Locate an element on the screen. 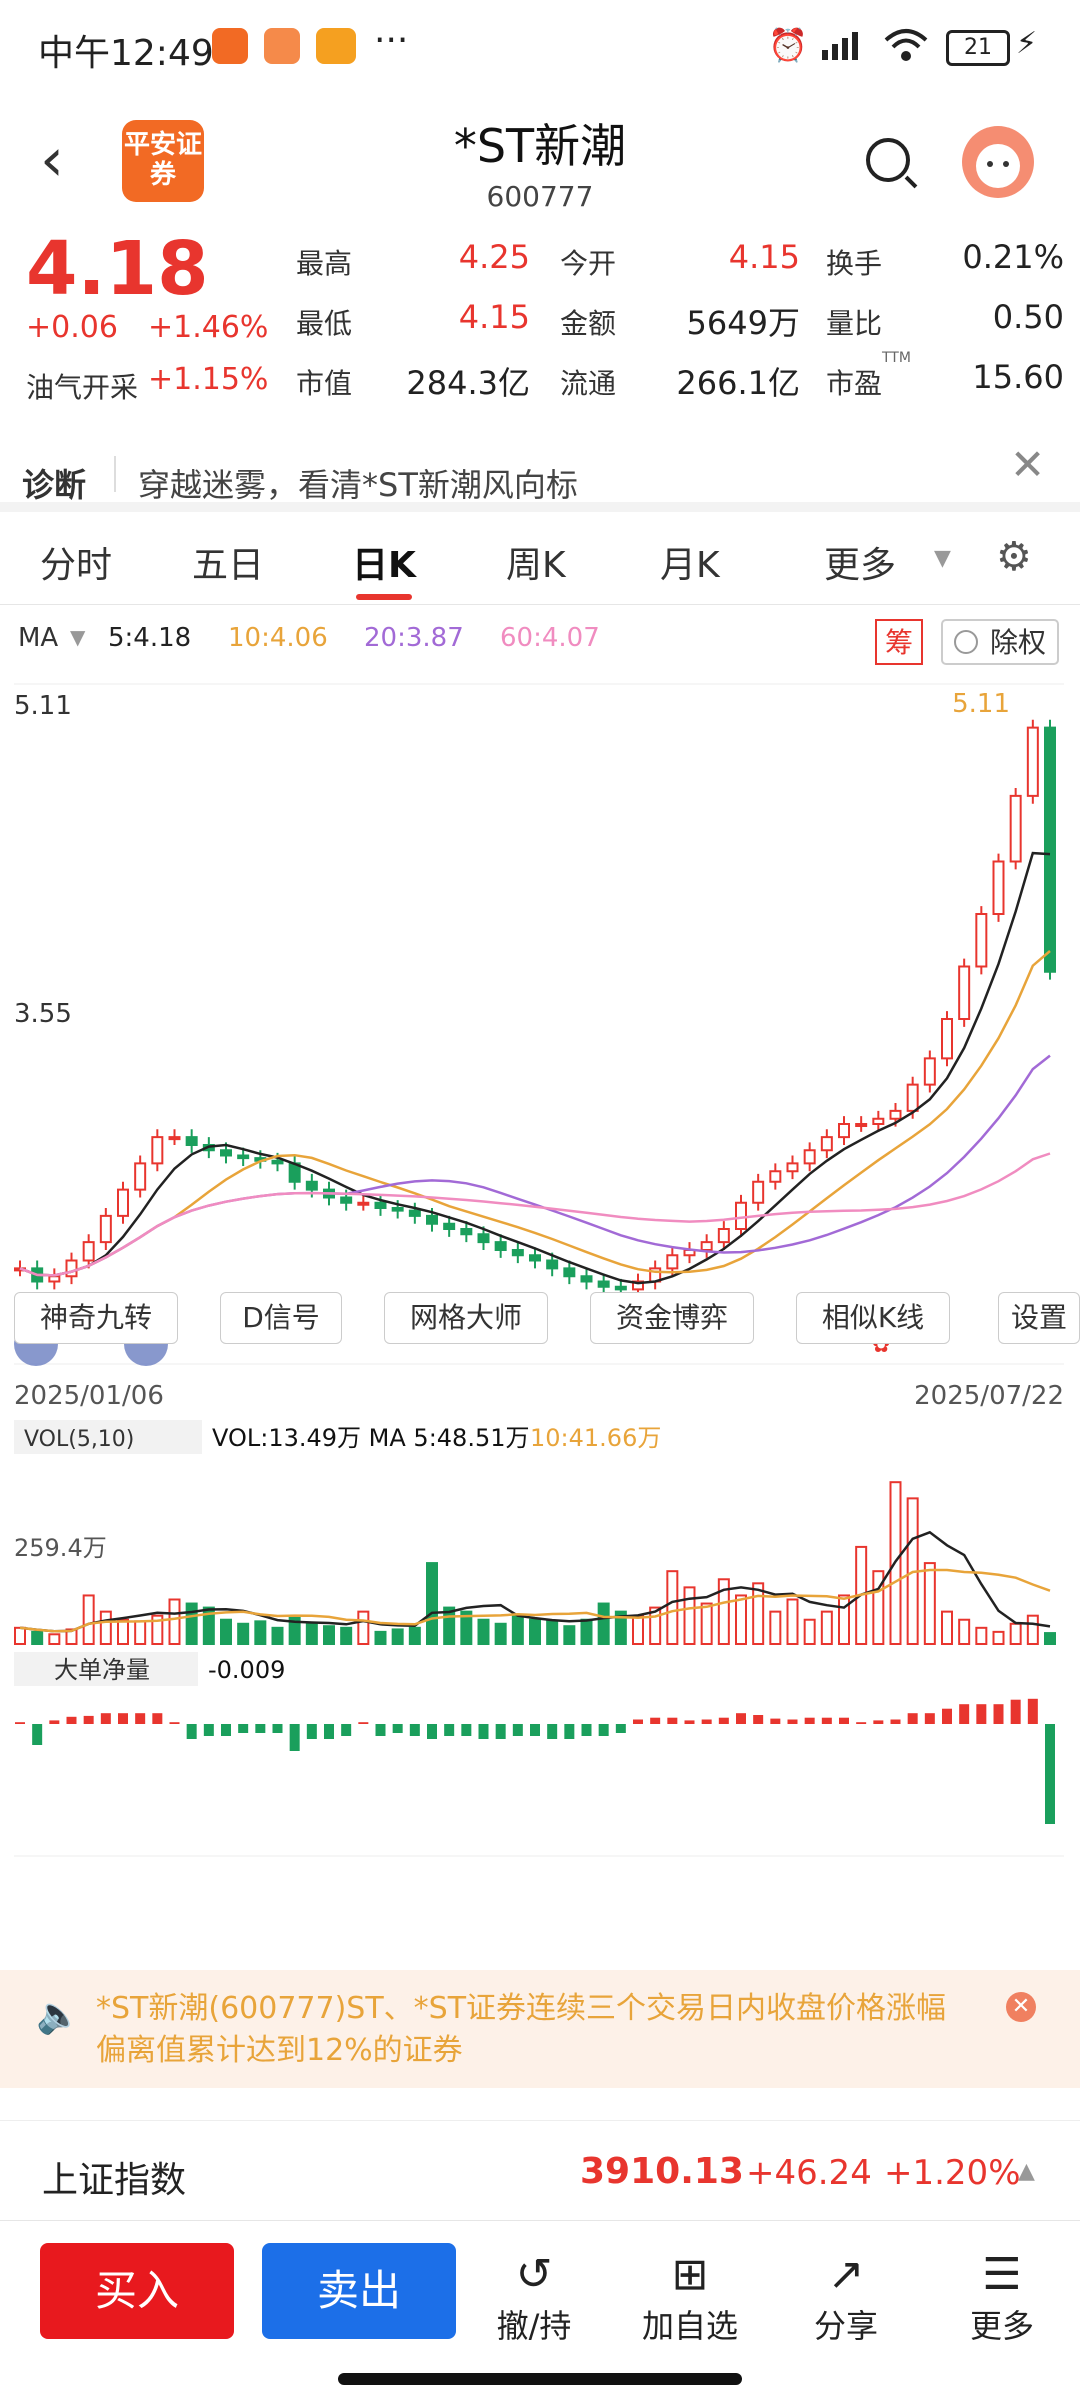  cancel-hold-icon: ↺ is located at coordinates (534, 2274).